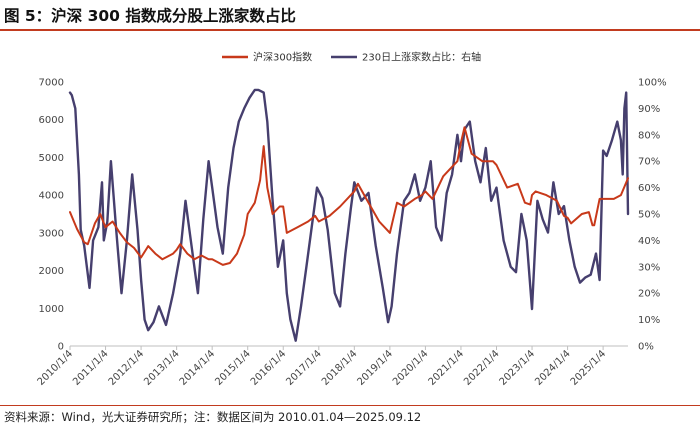 The image size is (700, 426). I want to click on x-tick-label: 2011/1/4, so click(91, 368).